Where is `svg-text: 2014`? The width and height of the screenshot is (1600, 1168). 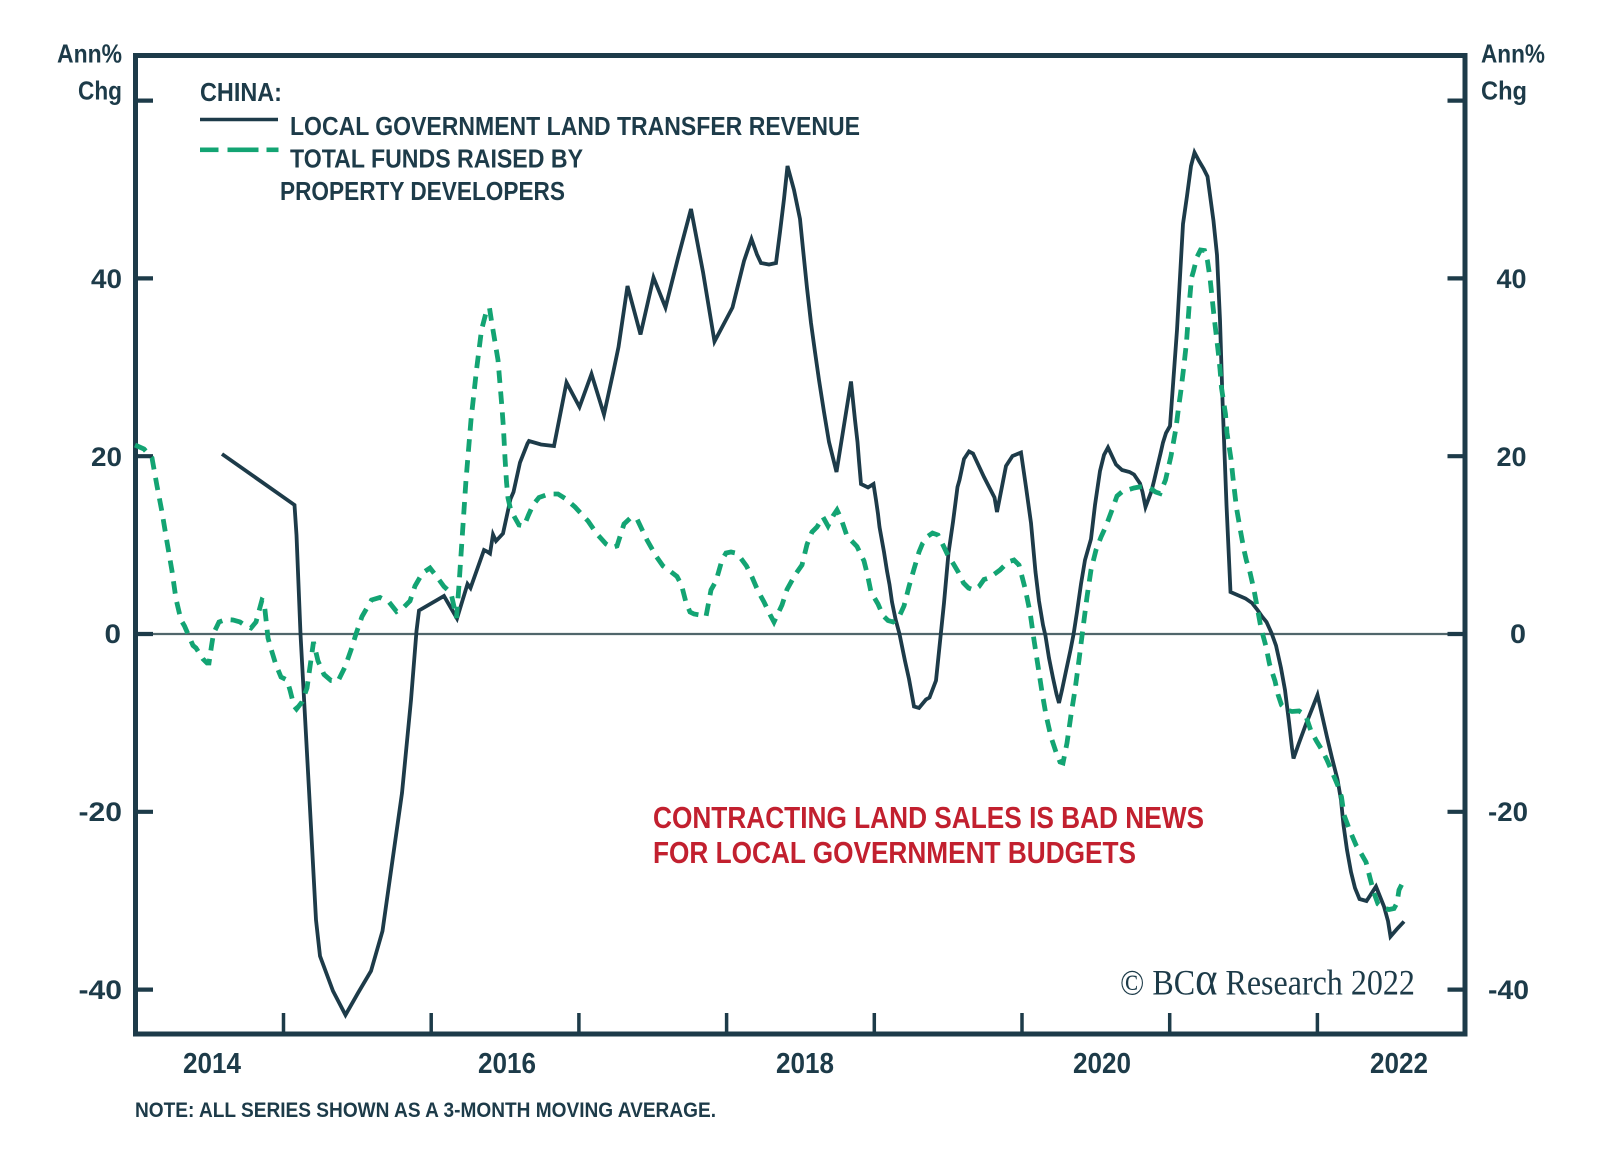
svg-text: 2014 is located at coordinates (212, 1064).